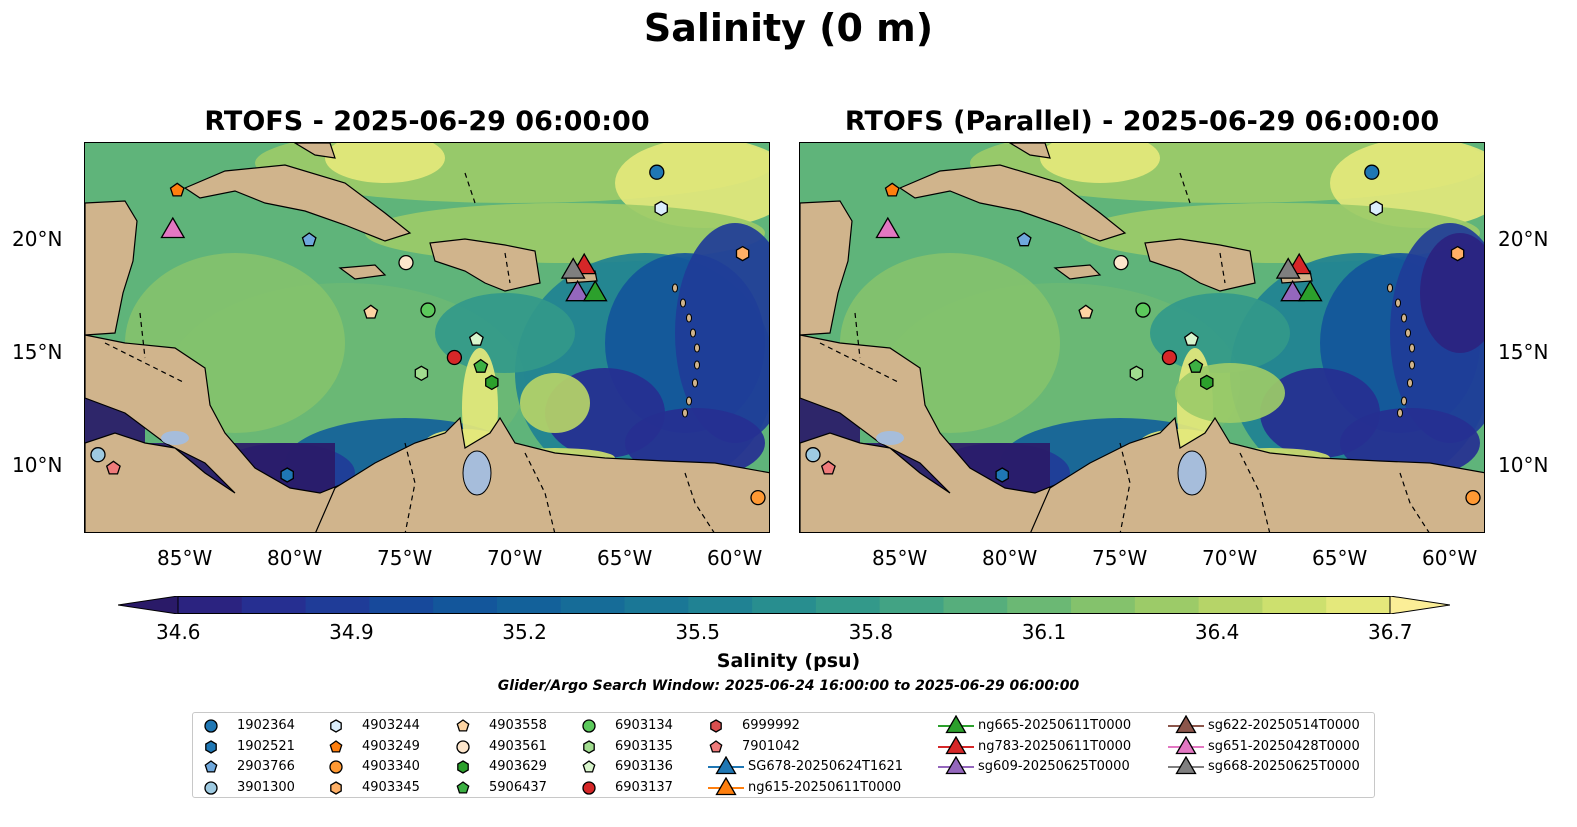 This screenshot has width=1577, height=827. Describe the element at coordinates (477, 473) in the screenshot. I see `lake-maracaibo` at that location.